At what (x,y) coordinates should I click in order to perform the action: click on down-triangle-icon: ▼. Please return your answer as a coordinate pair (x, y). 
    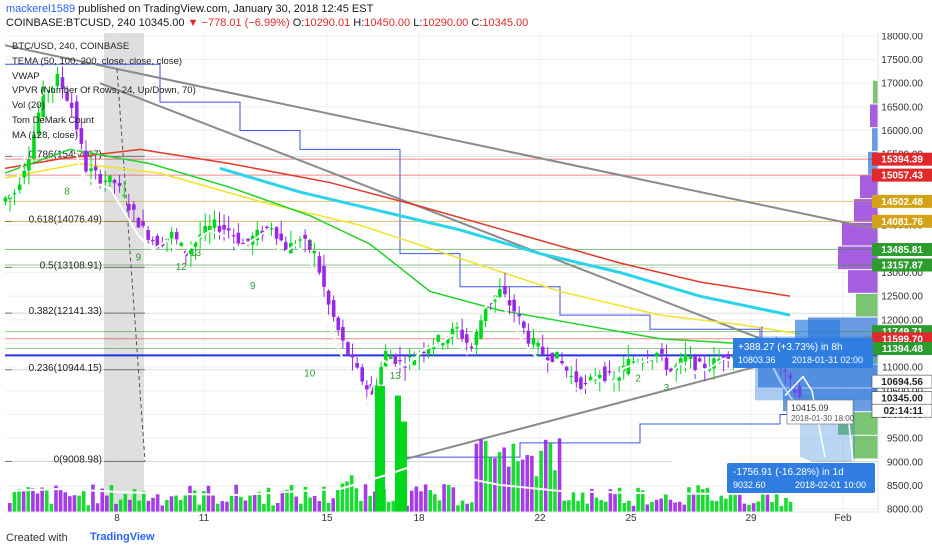
    Looking at the image, I should click on (193, 23).